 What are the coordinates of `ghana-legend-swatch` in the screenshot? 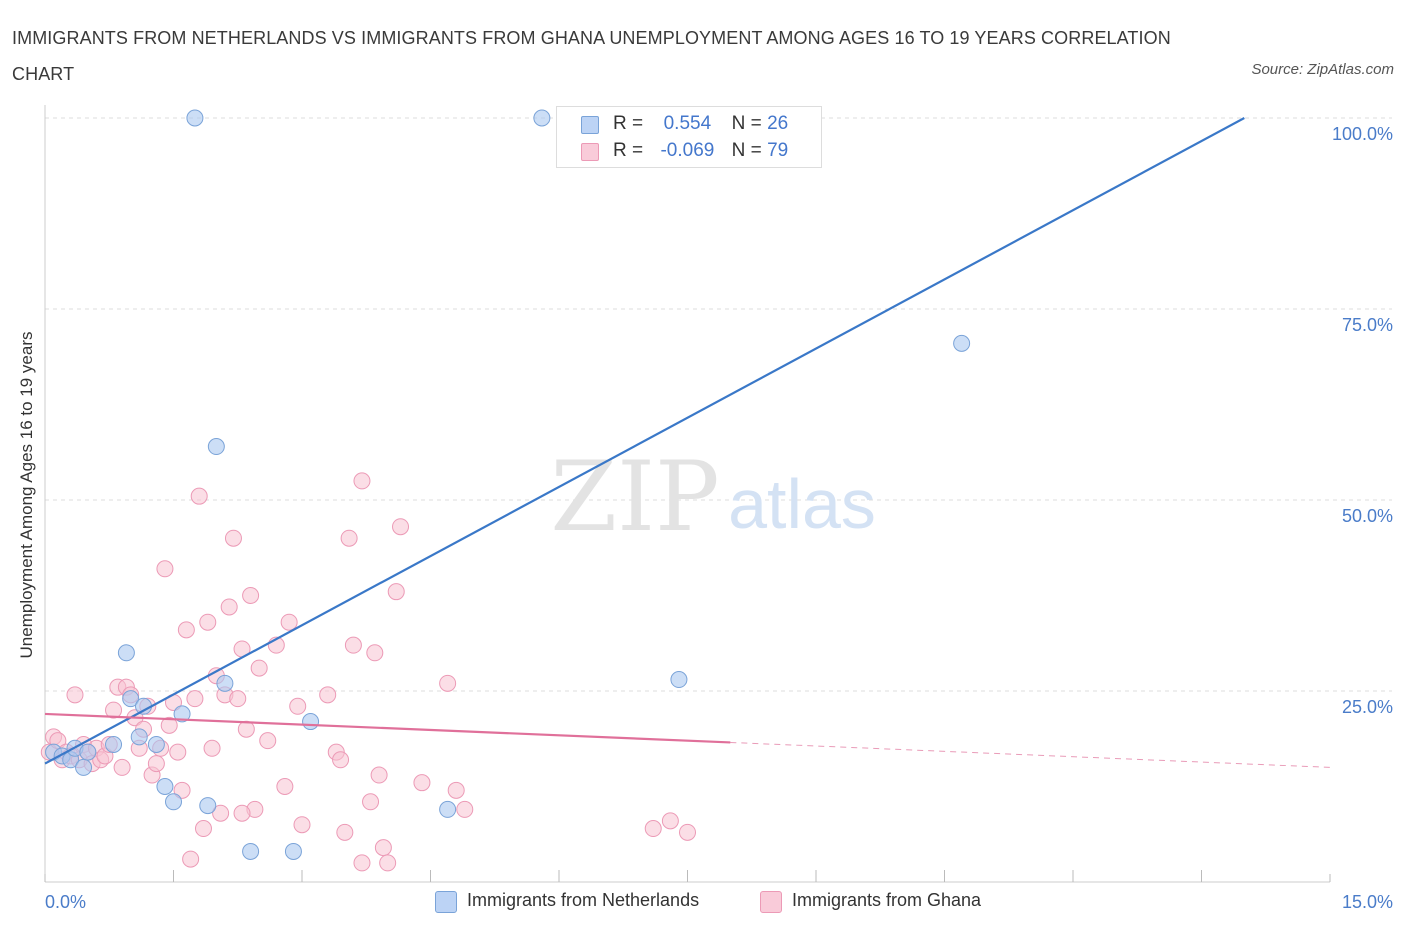 It's located at (771, 902).